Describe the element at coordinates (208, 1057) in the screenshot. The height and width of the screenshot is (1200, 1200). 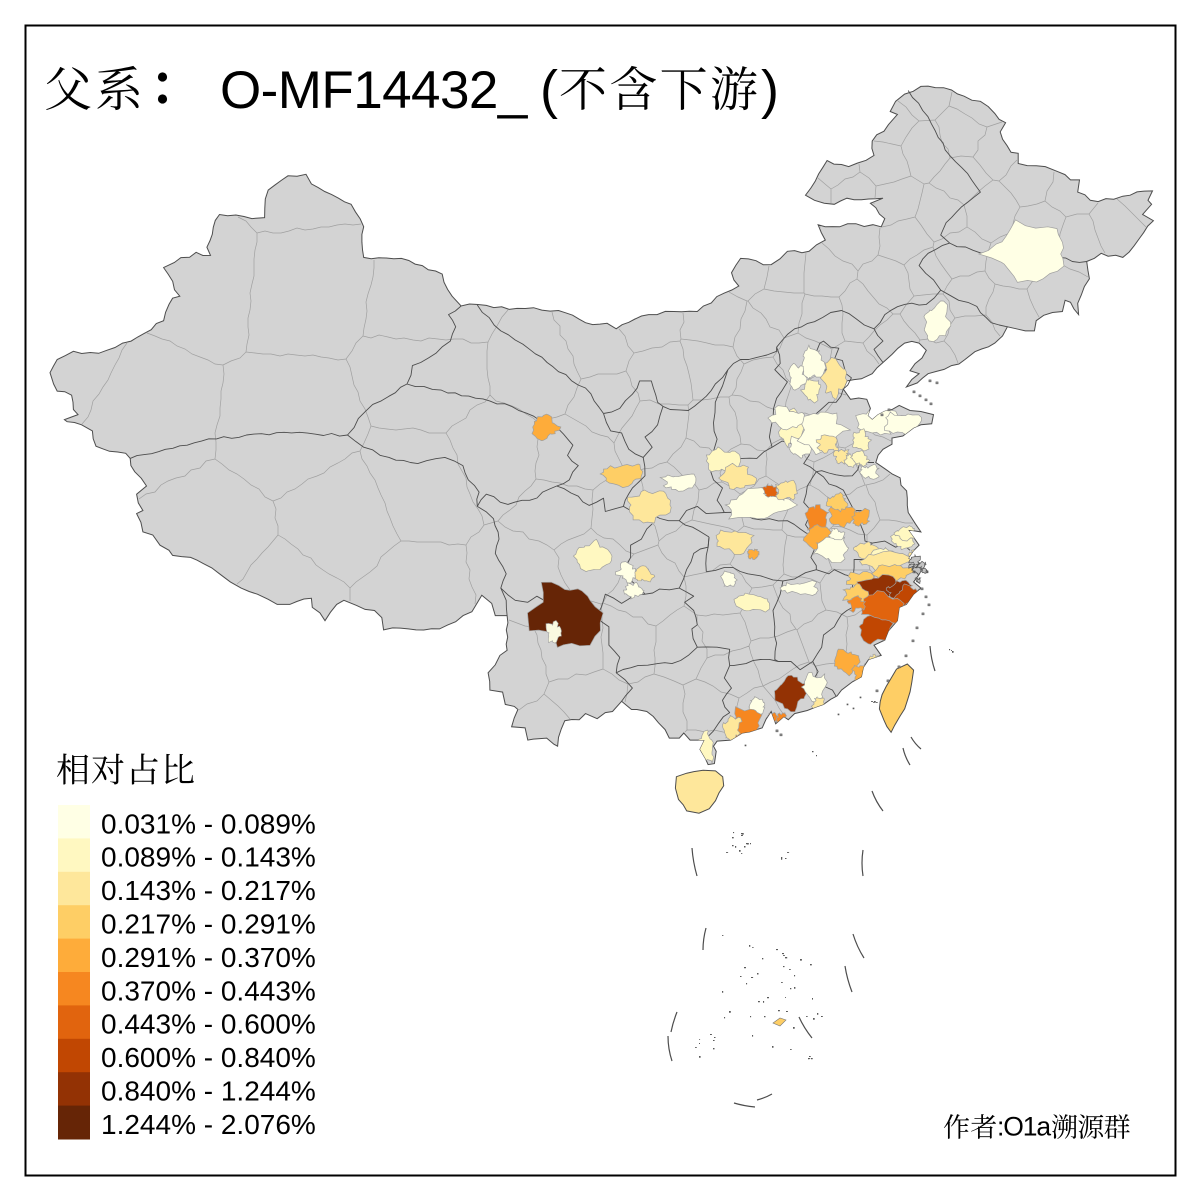
I see `svg-text: 0.600% - 0.840%` at that location.